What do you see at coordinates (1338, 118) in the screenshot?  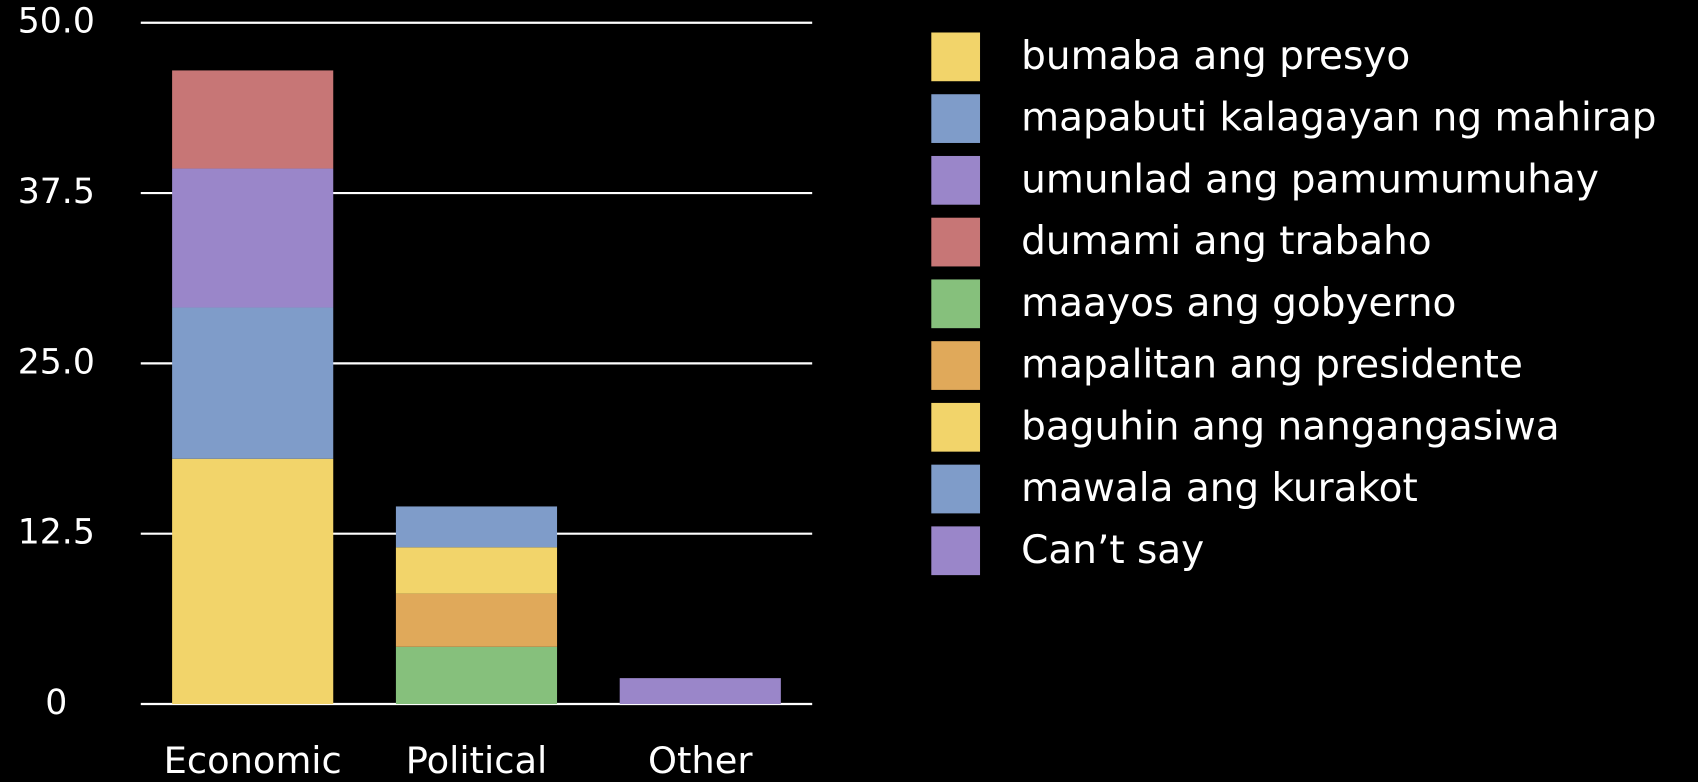 I see `legend-label: mapabuti kalagayan ng mahirap` at bounding box center [1338, 118].